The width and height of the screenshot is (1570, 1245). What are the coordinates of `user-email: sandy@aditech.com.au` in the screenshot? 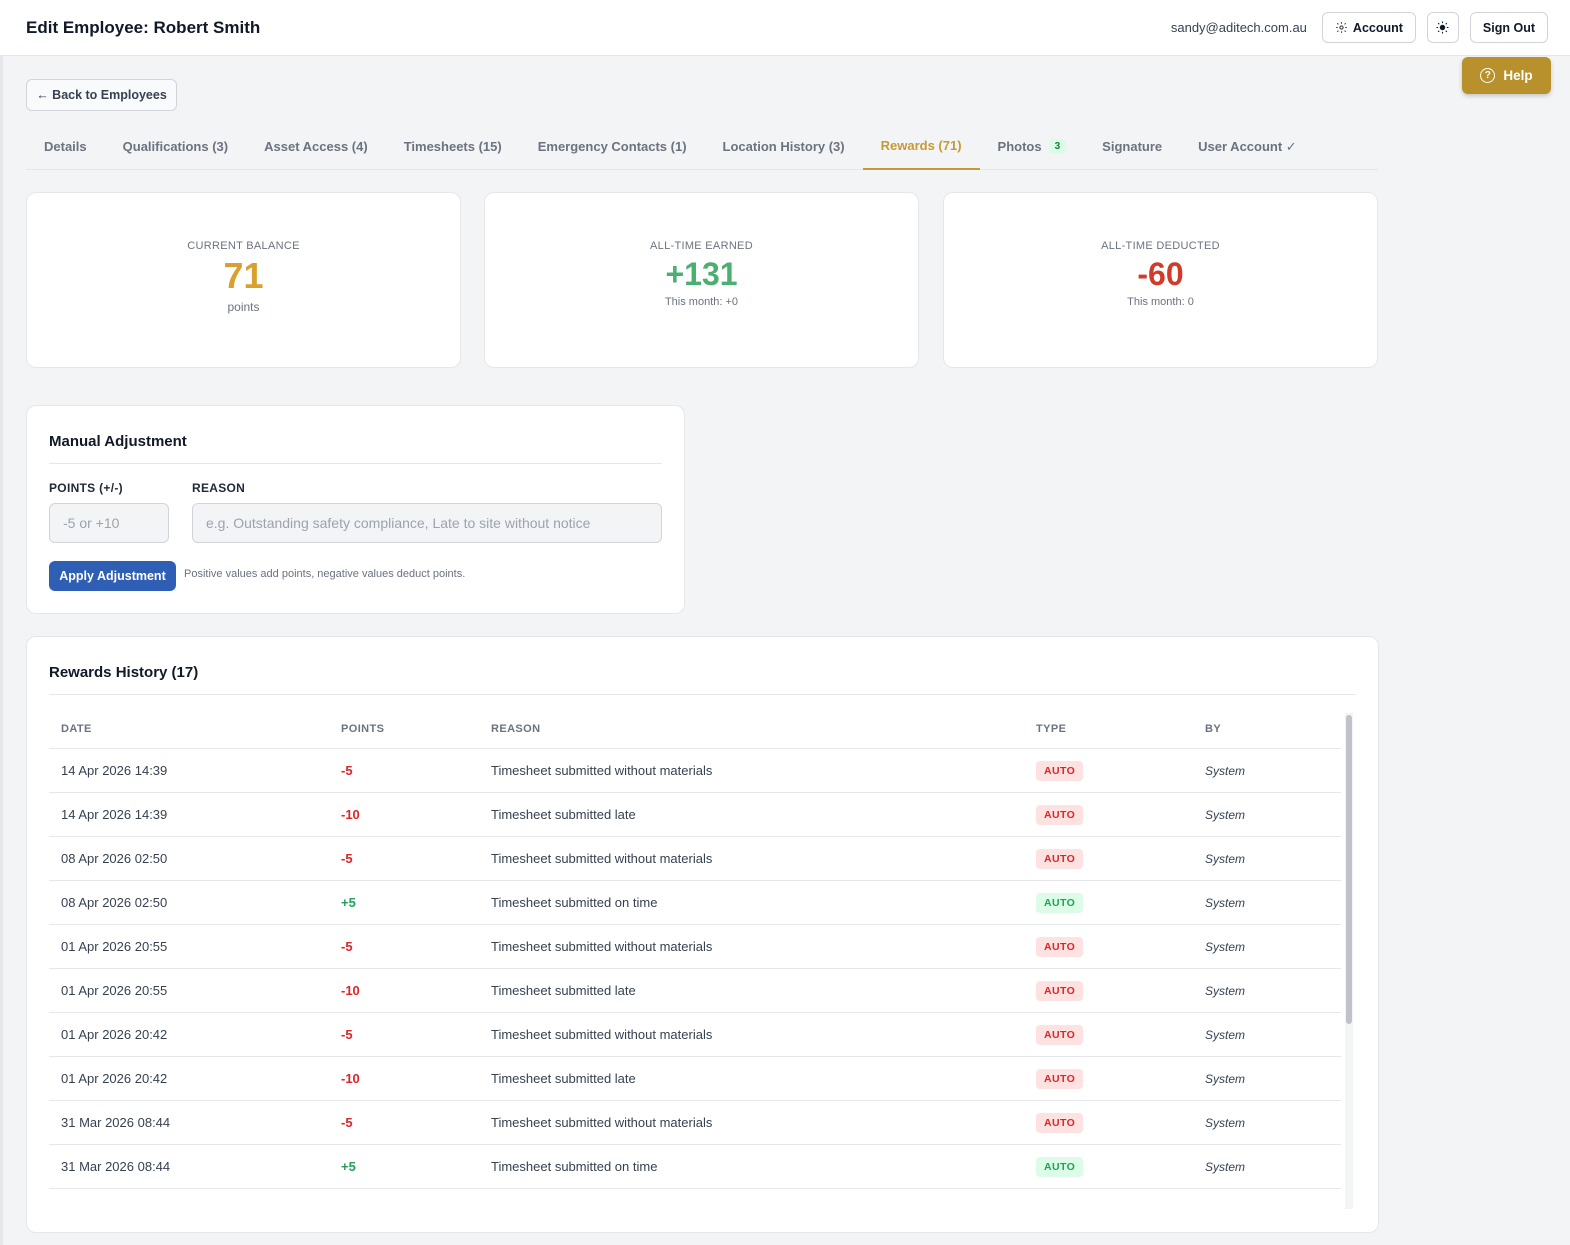 It's located at (1238, 27).